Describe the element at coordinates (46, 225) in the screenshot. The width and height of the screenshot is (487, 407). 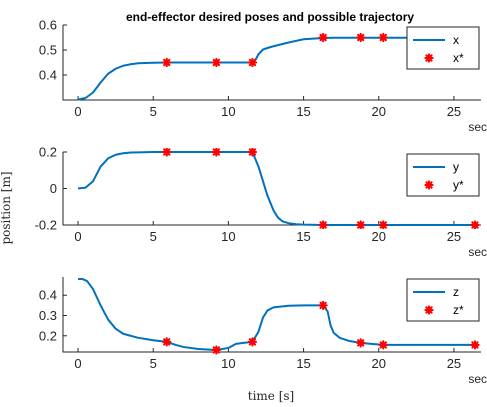
I see `y-tick-label: -0.2` at that location.